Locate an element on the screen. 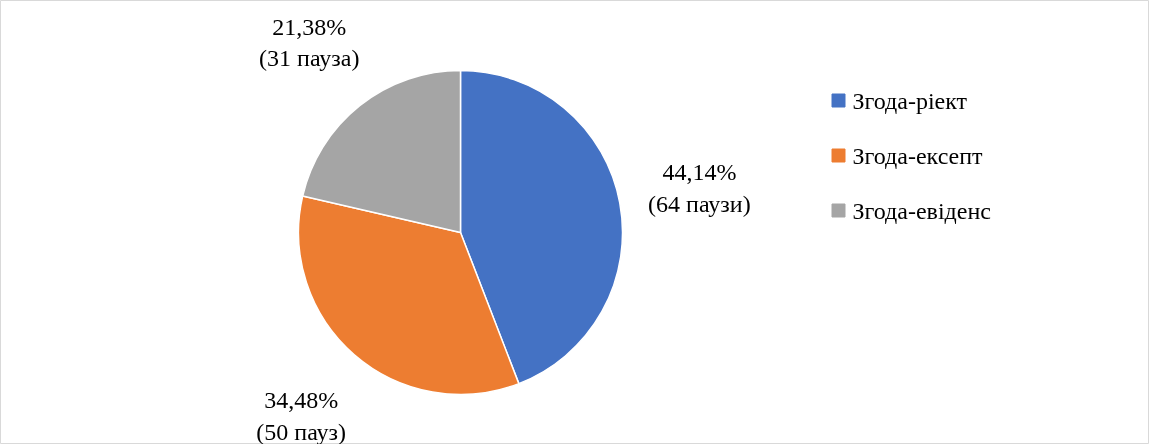  legend-label: Згода-ріект is located at coordinates (910, 100).